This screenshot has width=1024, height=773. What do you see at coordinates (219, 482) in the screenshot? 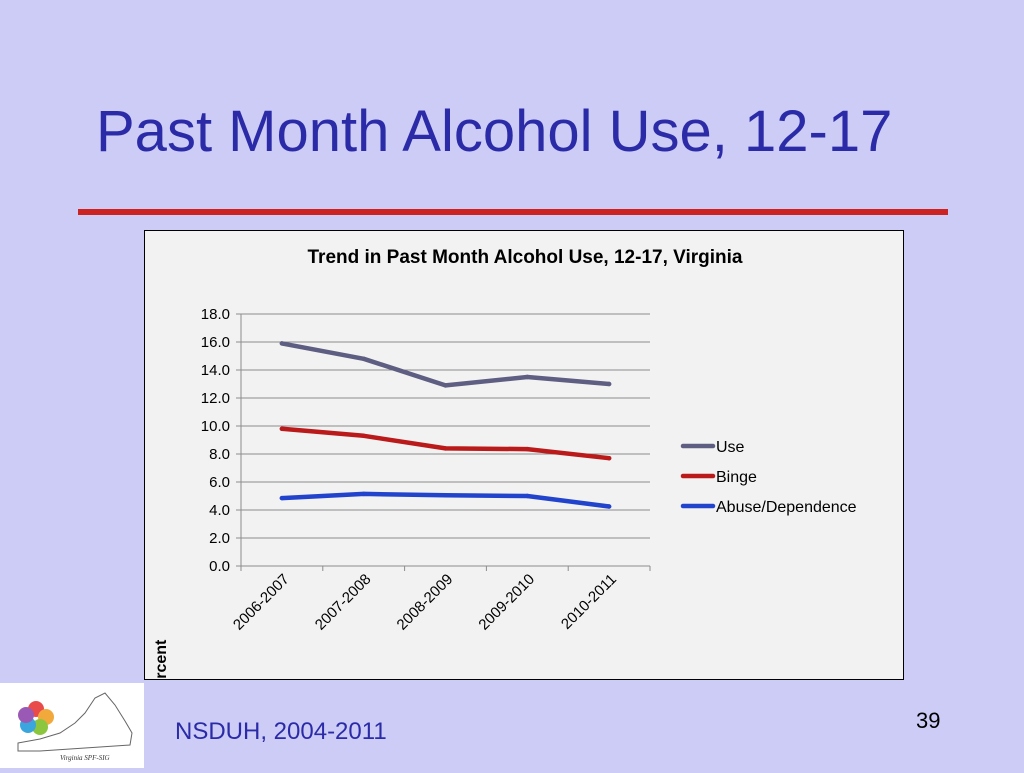
I see `y-tick-label: 6.0` at bounding box center [219, 482].